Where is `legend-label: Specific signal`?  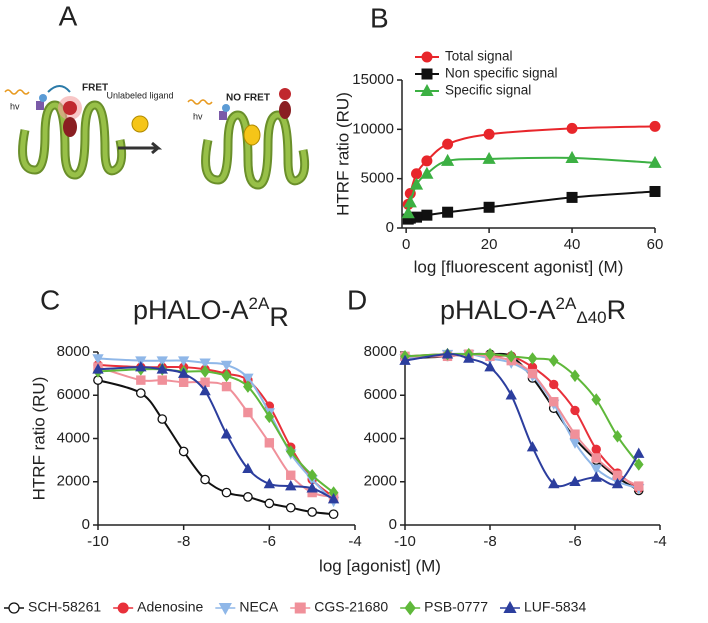 legend-label: Specific signal is located at coordinates (488, 90).